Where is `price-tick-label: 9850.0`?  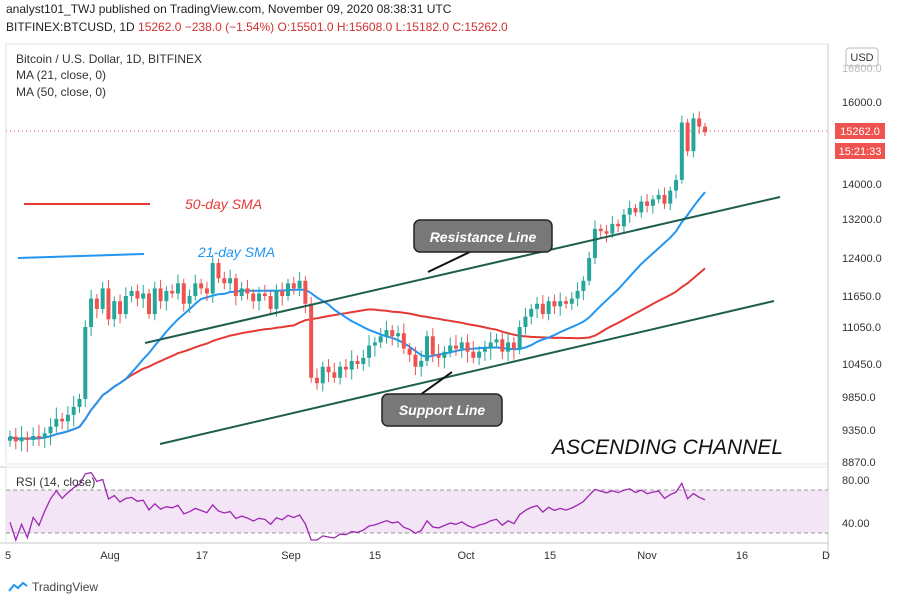
price-tick-label: 9850.0 is located at coordinates (859, 398).